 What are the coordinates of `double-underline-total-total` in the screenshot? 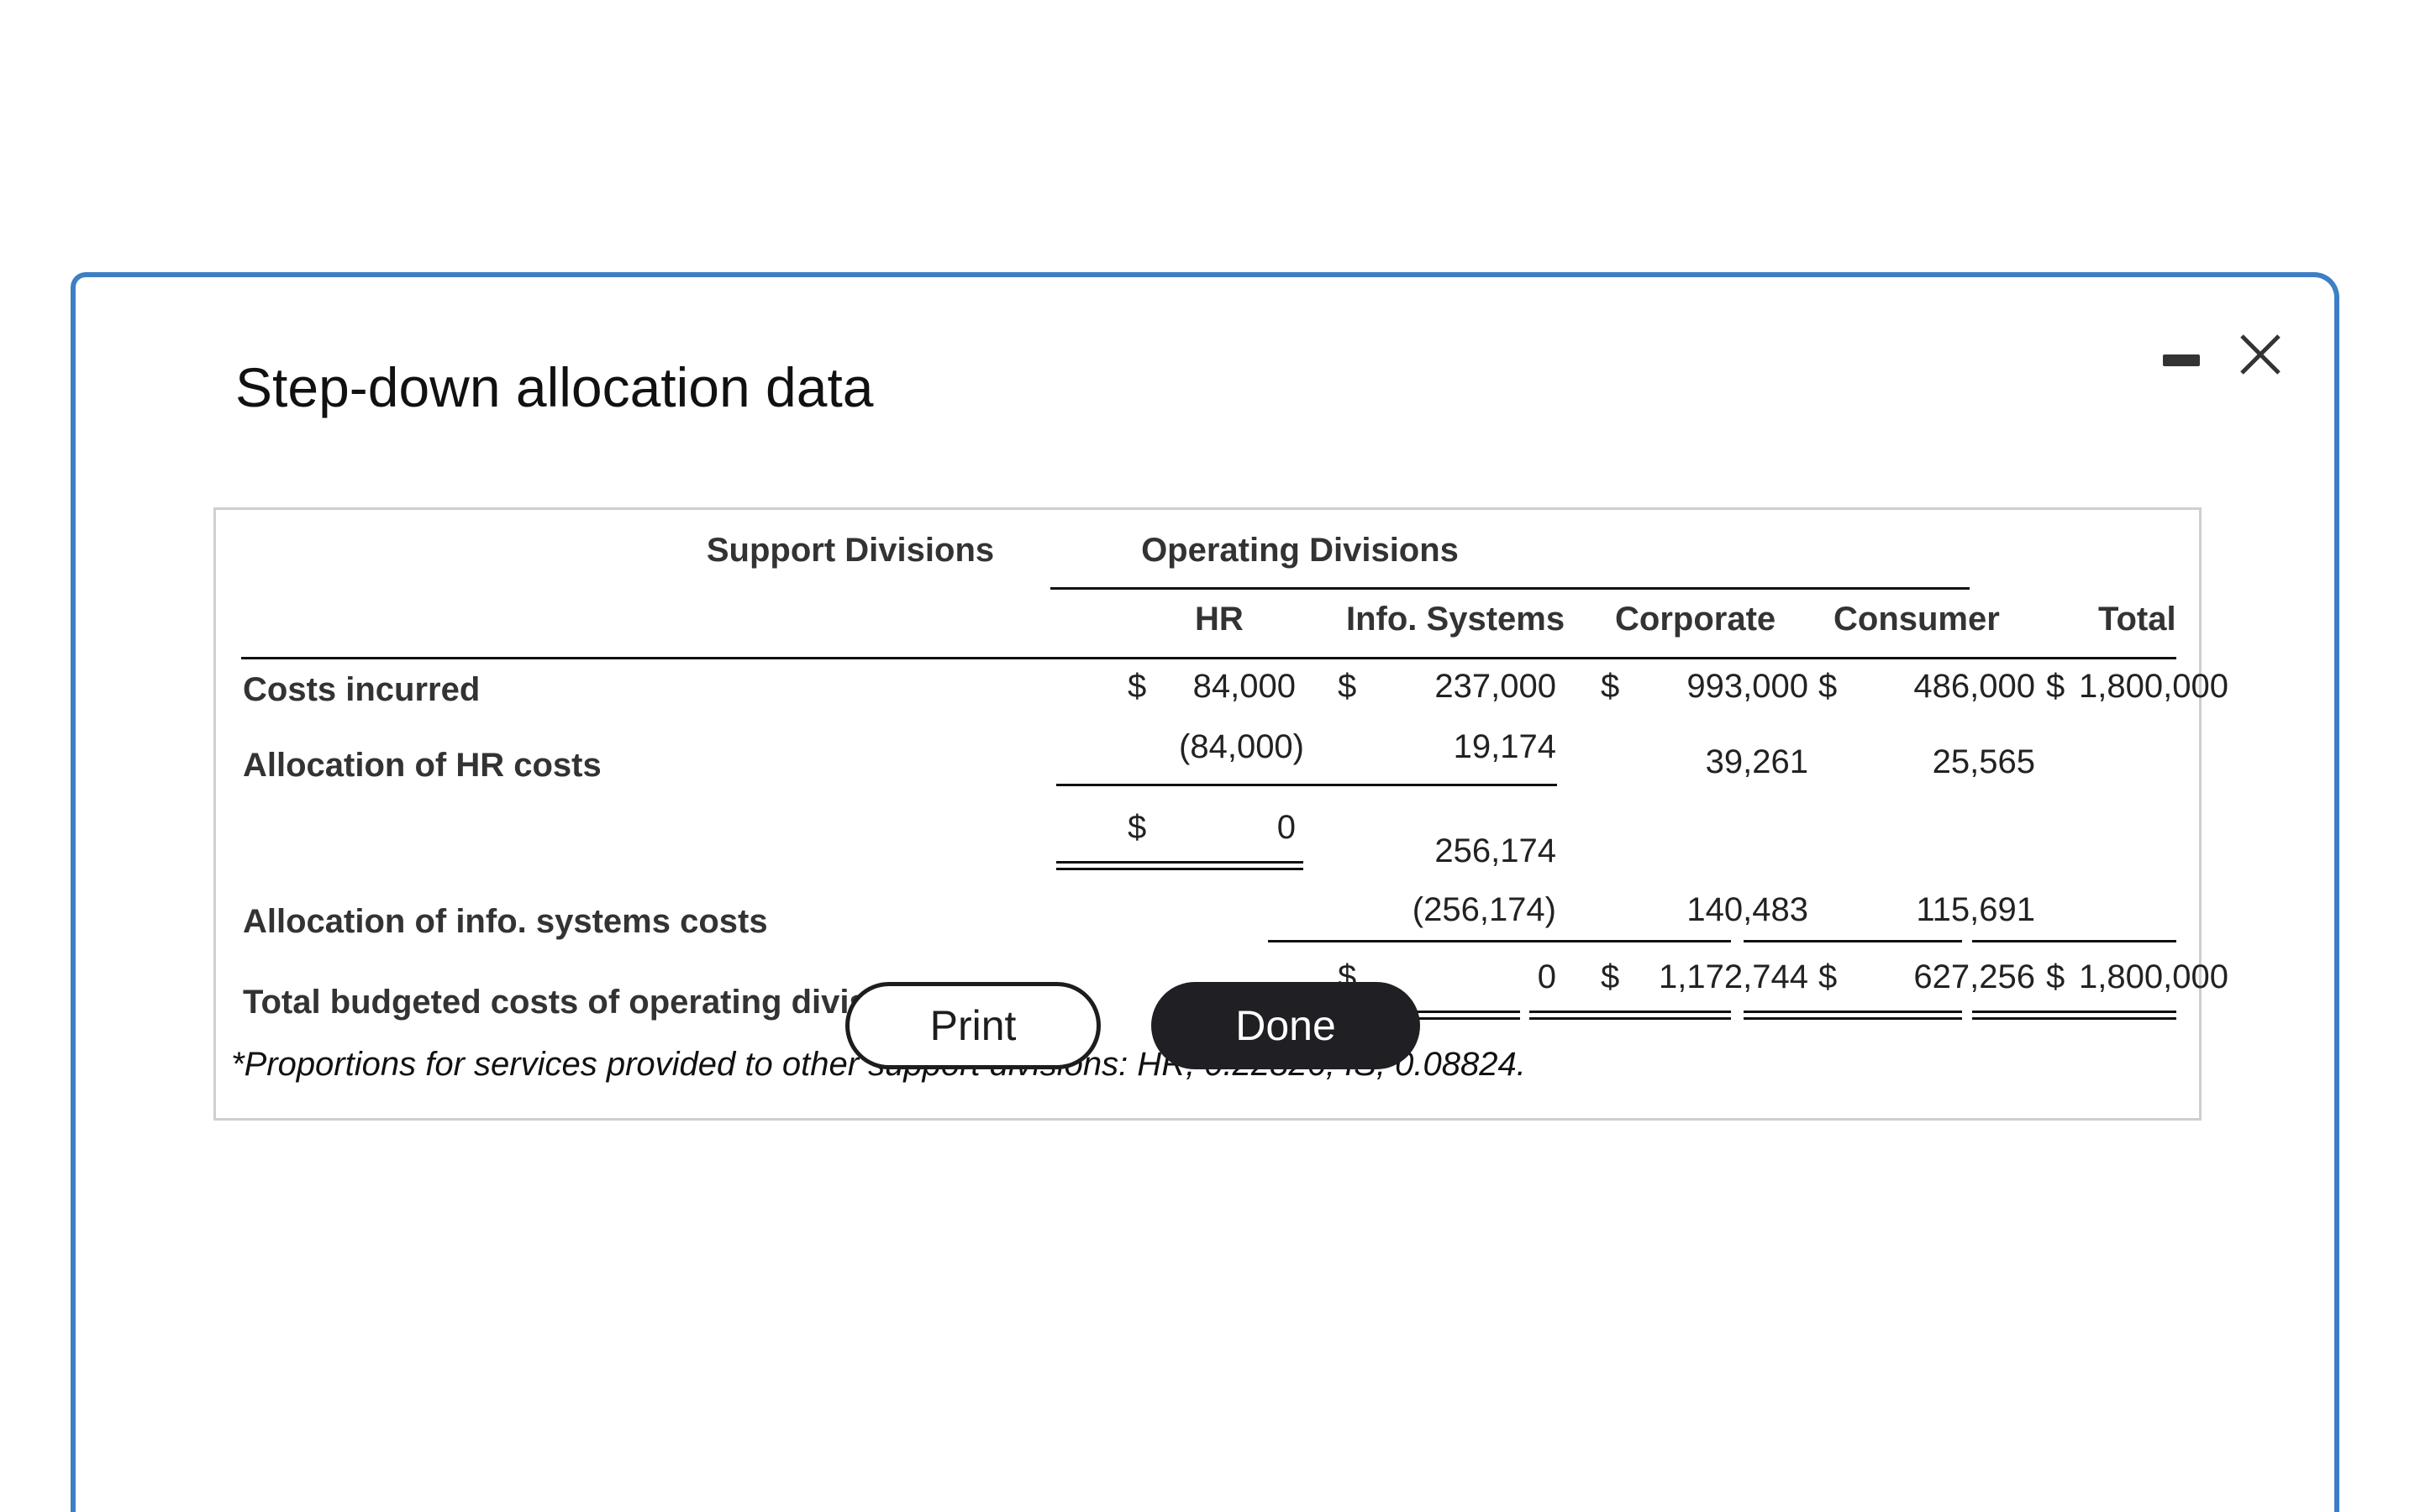 It's located at (2074, 1015).